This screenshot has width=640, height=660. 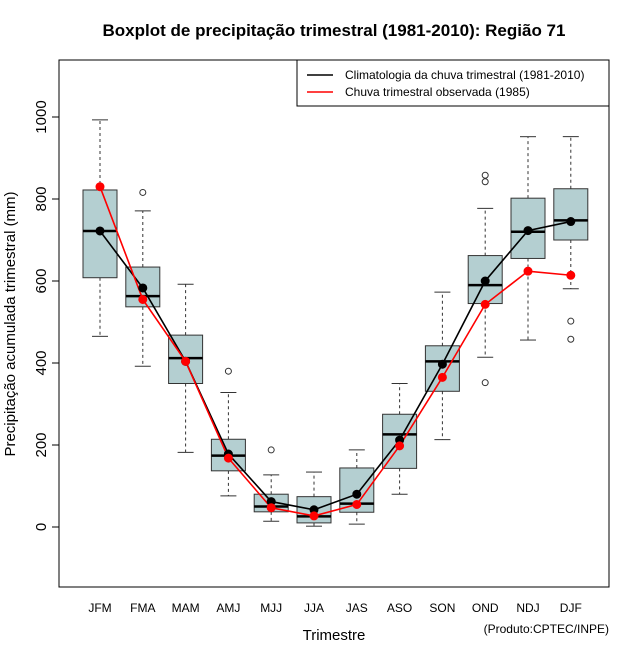 I want to click on x-tick-label-amj: AMJ, so click(x=228, y=608).